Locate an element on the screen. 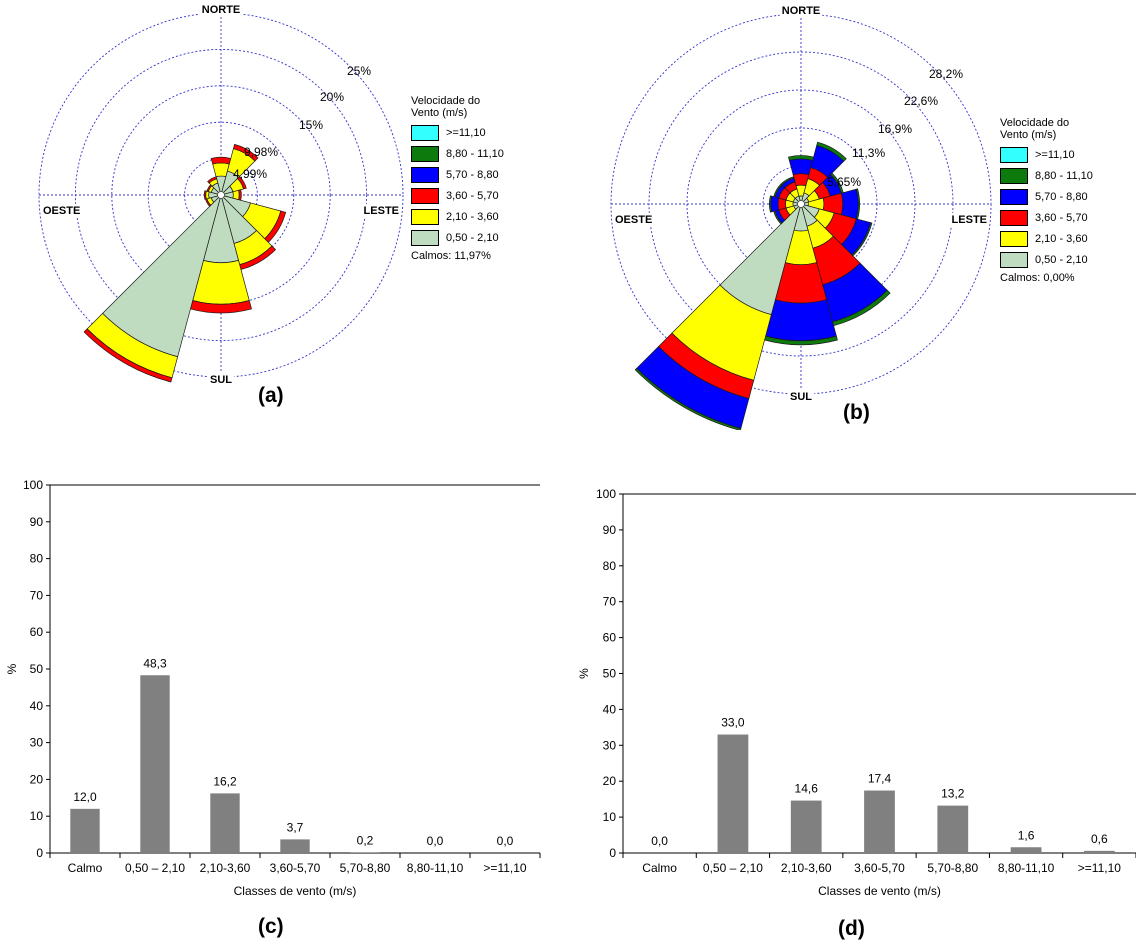 The image size is (1136, 947). y-tick-label: 90 is located at coordinates (610, 530).